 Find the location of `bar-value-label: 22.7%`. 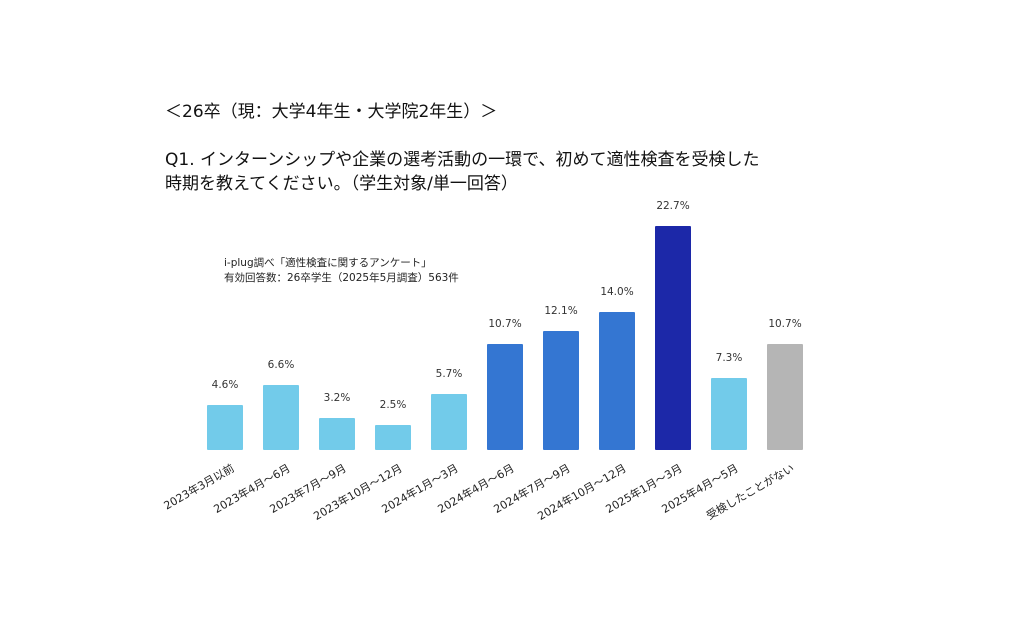

bar-value-label: 22.7% is located at coordinates (673, 206).